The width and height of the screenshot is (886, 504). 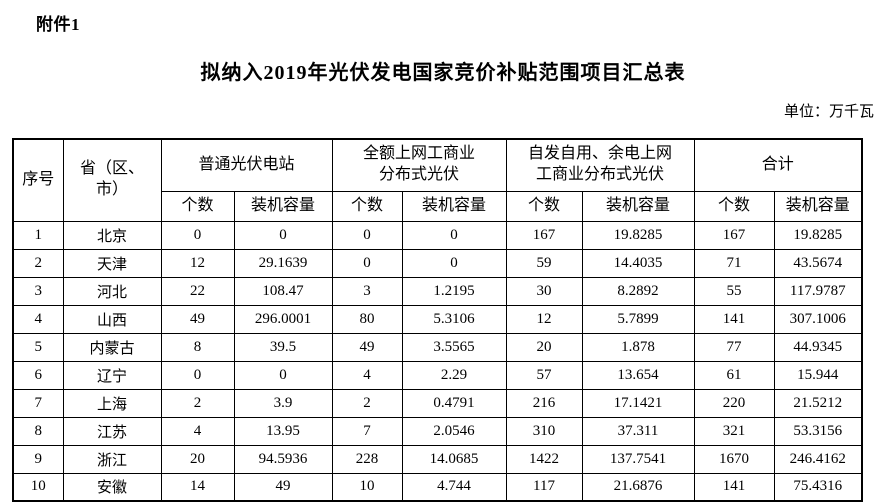 I want to click on table-row: 2 天津 12 29.1639 0 0 59 14.4035 71 43.5674, so click(x=437, y=263).